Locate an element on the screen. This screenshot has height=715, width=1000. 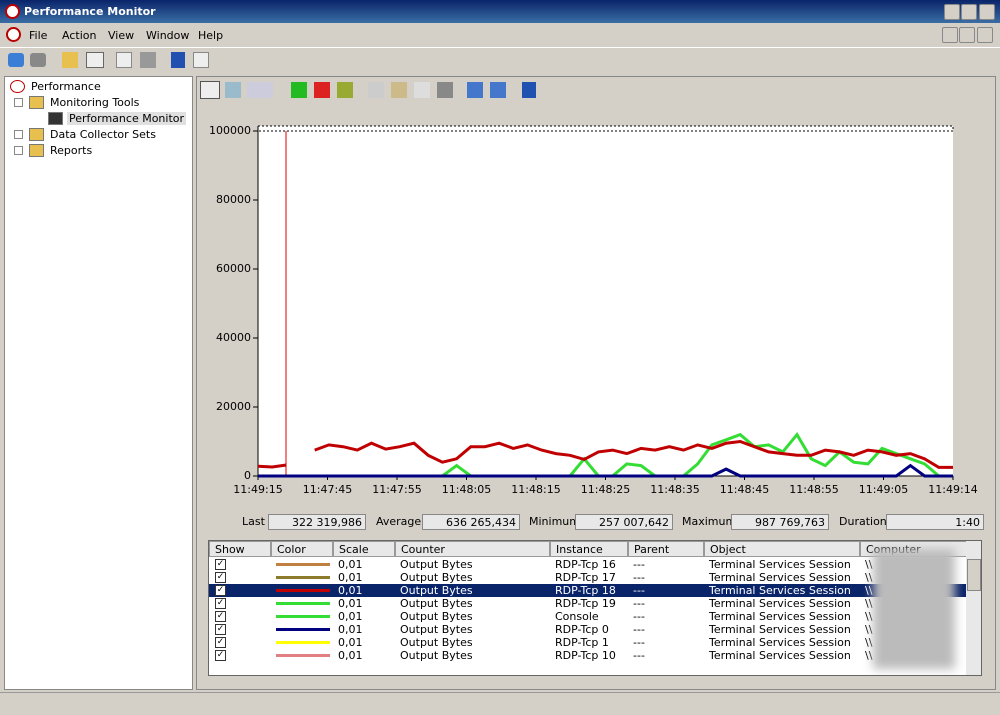
stat-label: Minimum is located at coordinates (554, 521).